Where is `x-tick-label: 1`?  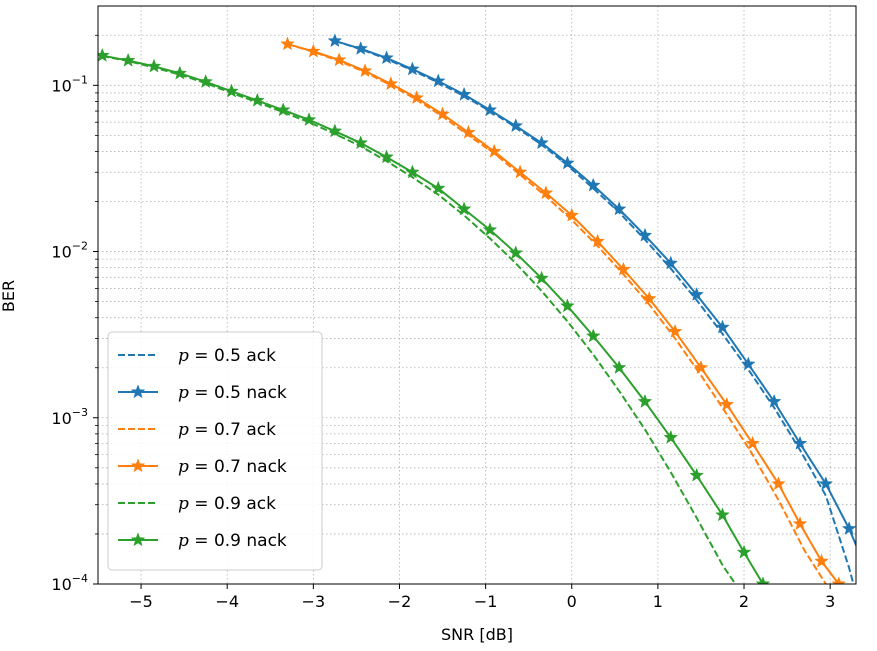
x-tick-label: 1 is located at coordinates (658, 601).